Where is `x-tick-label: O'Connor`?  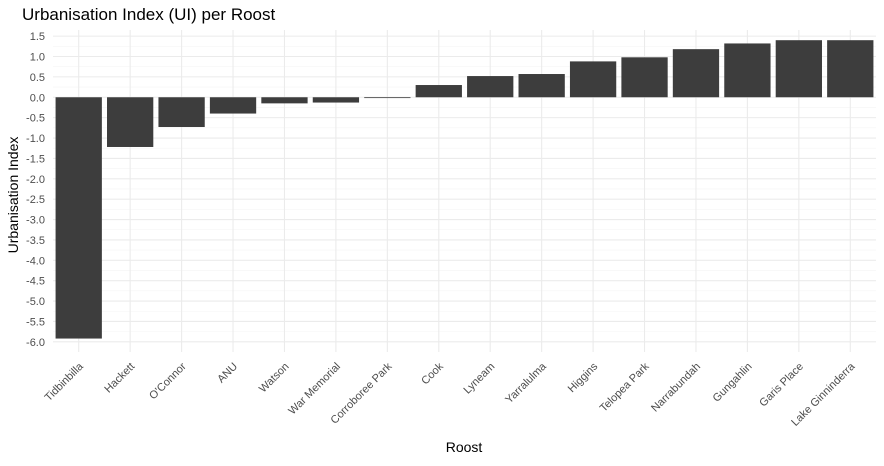 x-tick-label: O'Connor is located at coordinates (168, 381).